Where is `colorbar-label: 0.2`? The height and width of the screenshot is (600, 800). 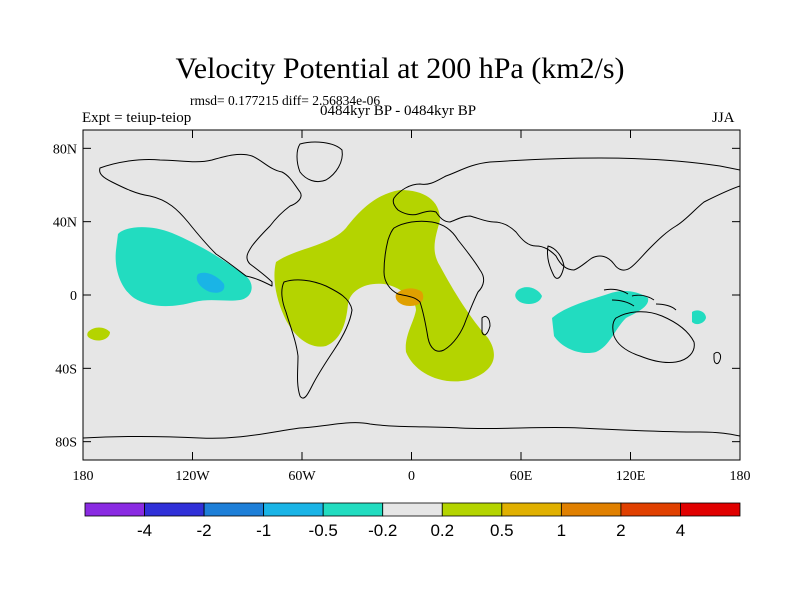
colorbar-label: 0.2 is located at coordinates (442, 530).